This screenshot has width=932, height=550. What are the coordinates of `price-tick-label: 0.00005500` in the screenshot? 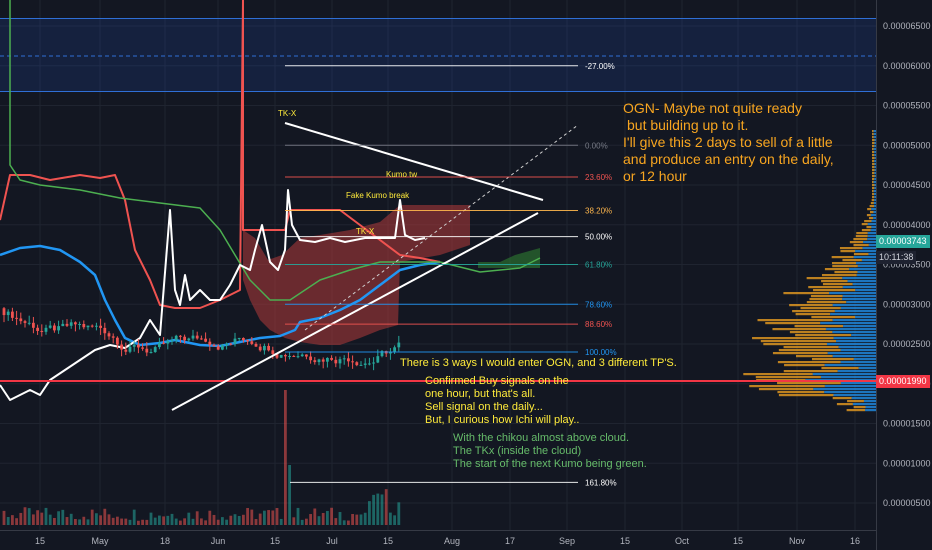 It's located at (907, 106).